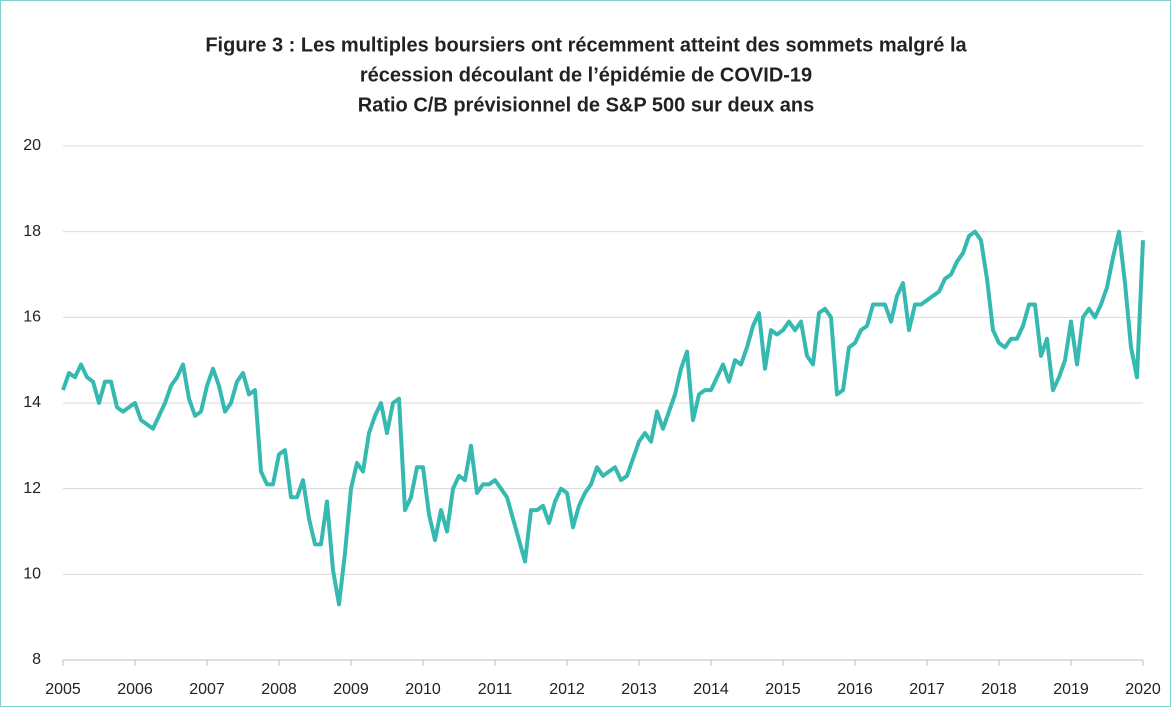 Image resolution: width=1171 pixels, height=707 pixels. Describe the element at coordinates (927, 689) in the screenshot. I see `x-tick-label: 2017` at that location.